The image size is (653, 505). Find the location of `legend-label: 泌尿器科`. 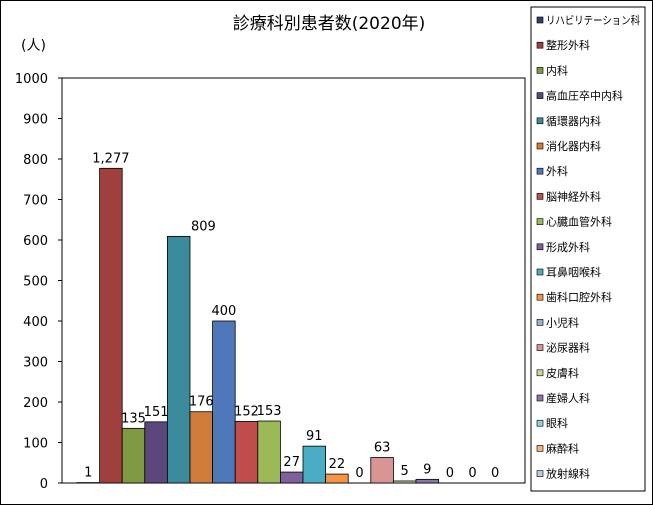

legend-label: 泌尿器科 is located at coordinates (568, 348).